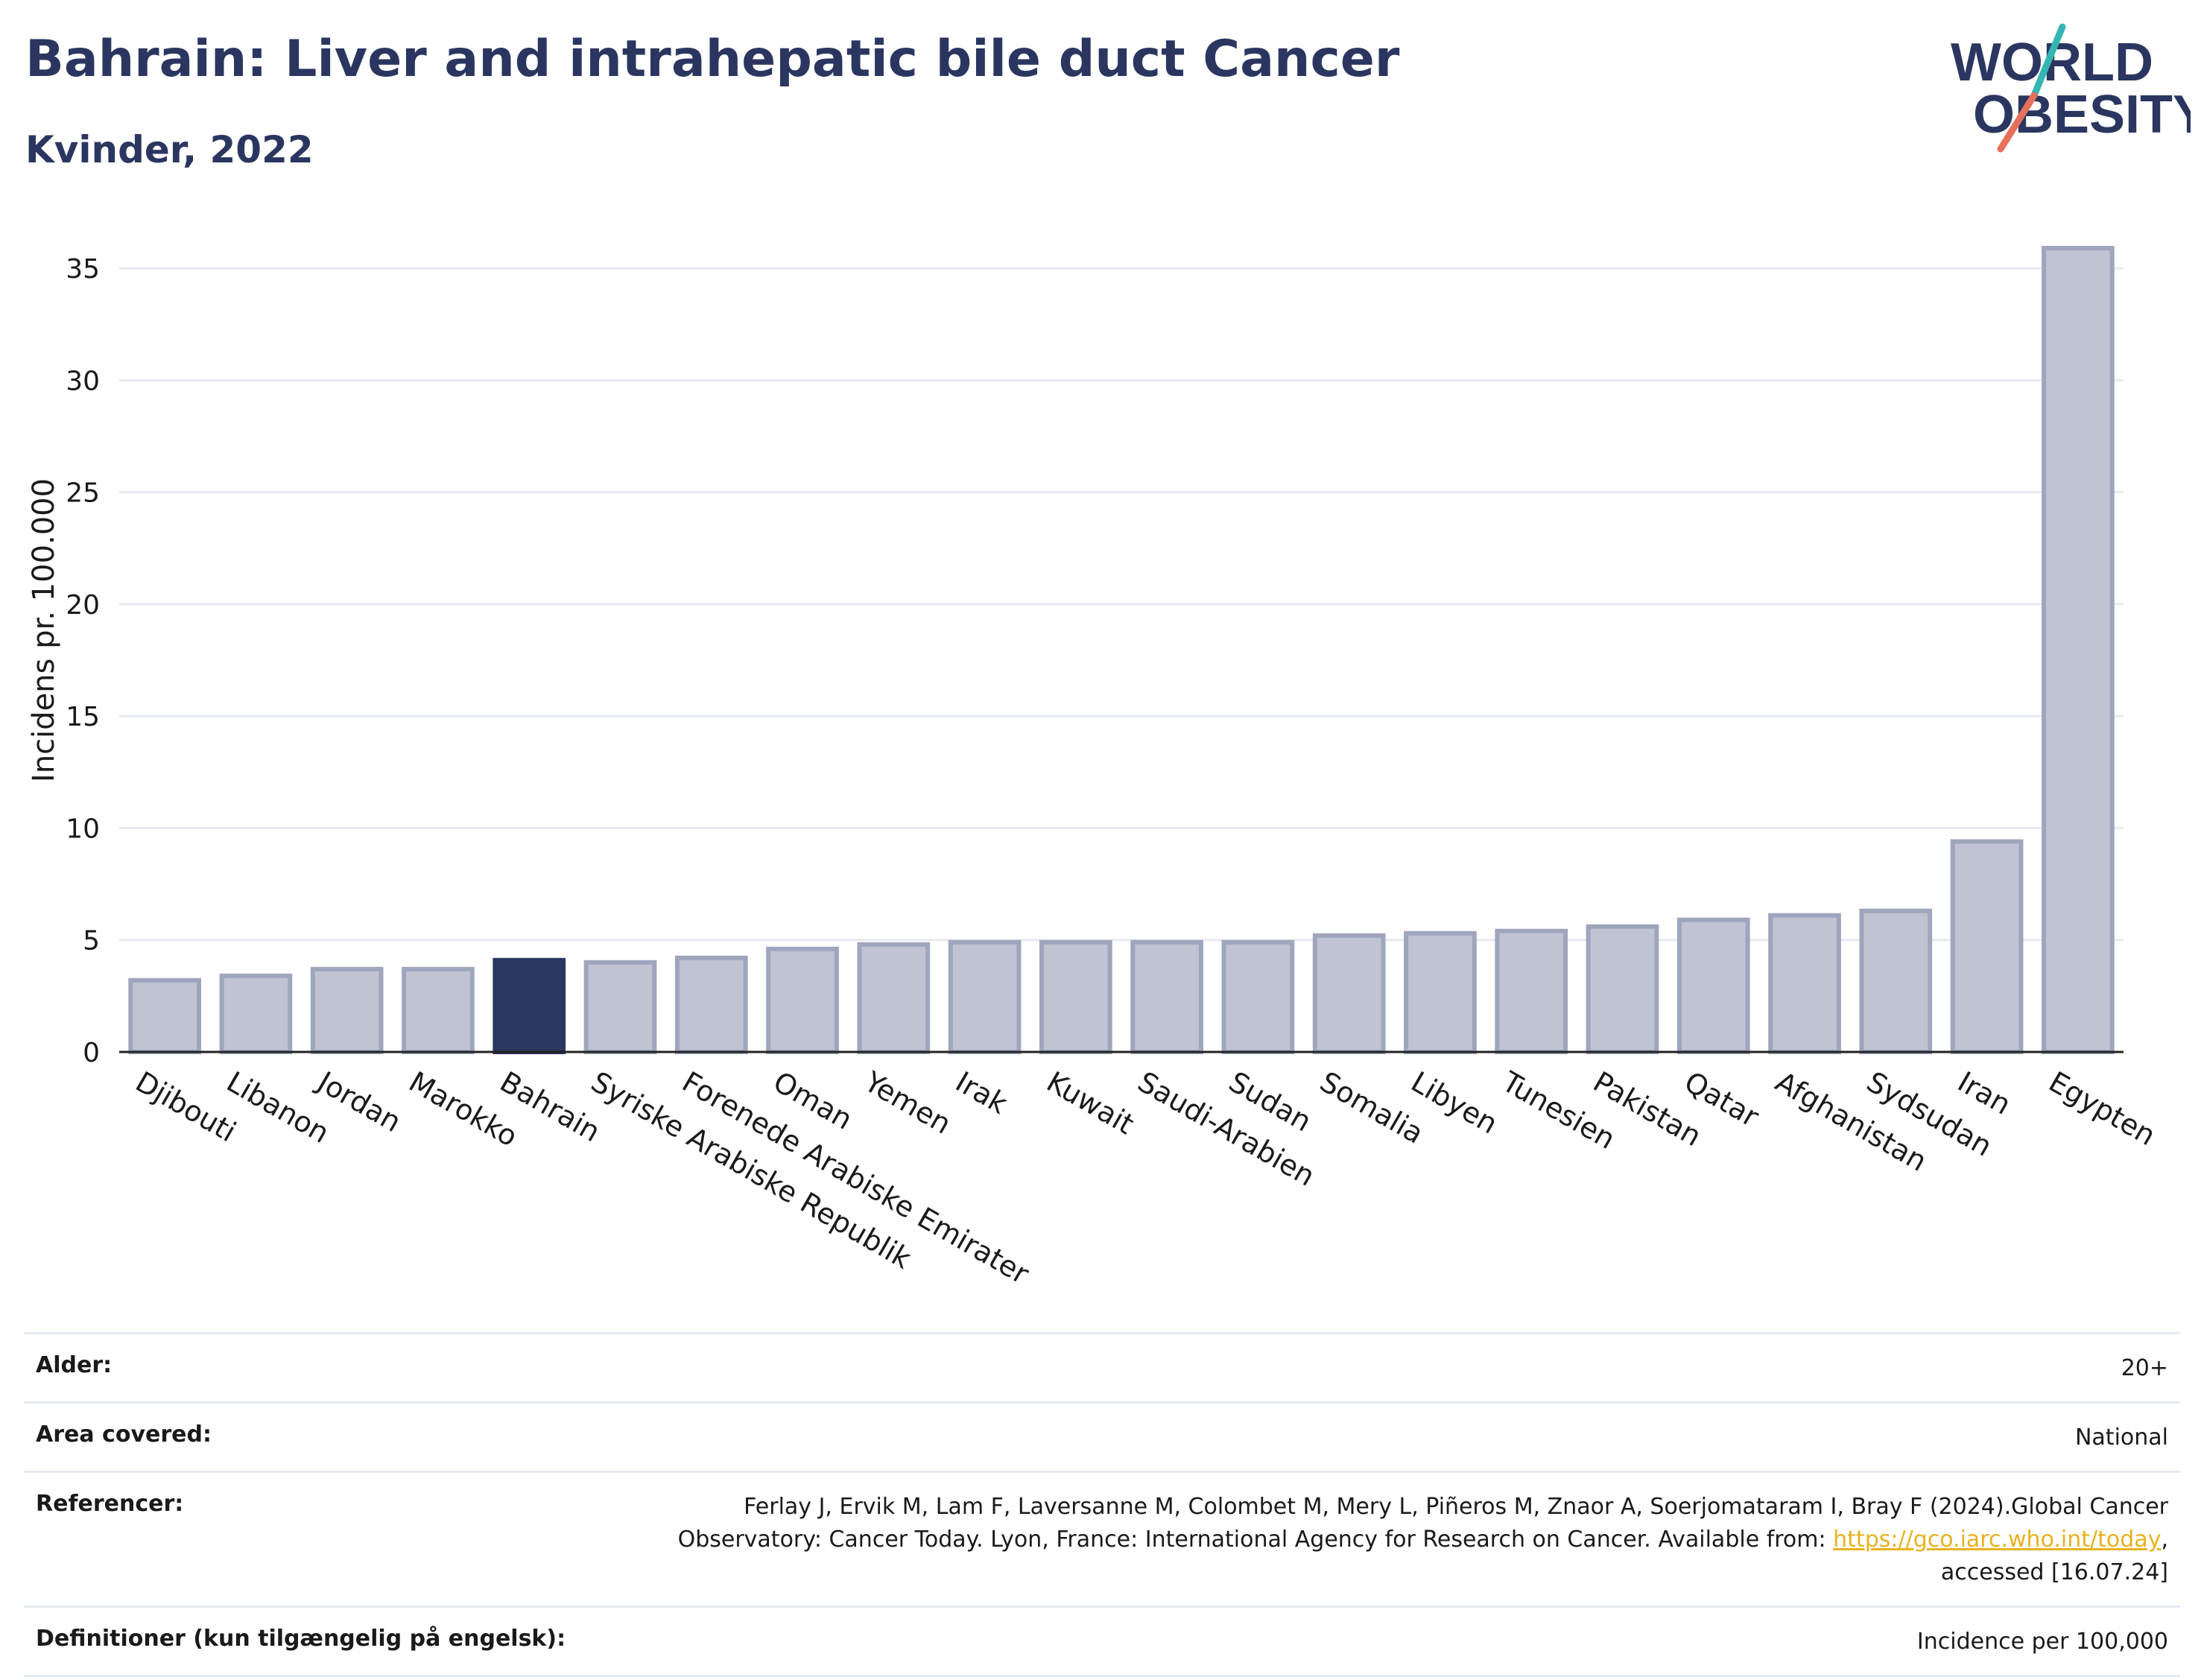  I want to click on logo-slash-coral, so click(2017, 122).